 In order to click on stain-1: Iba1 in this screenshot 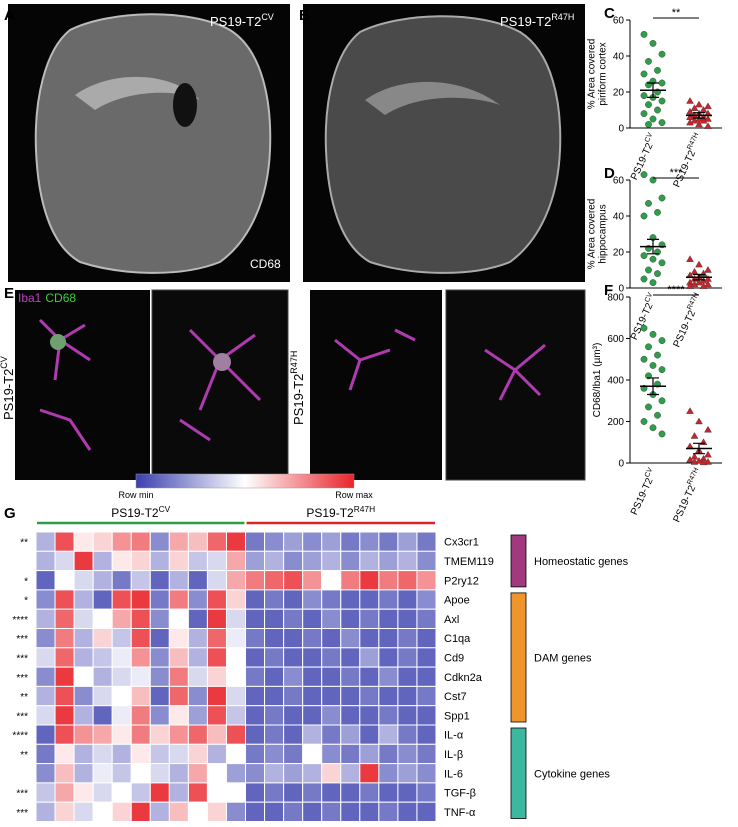, I will do `click(30, 298)`.